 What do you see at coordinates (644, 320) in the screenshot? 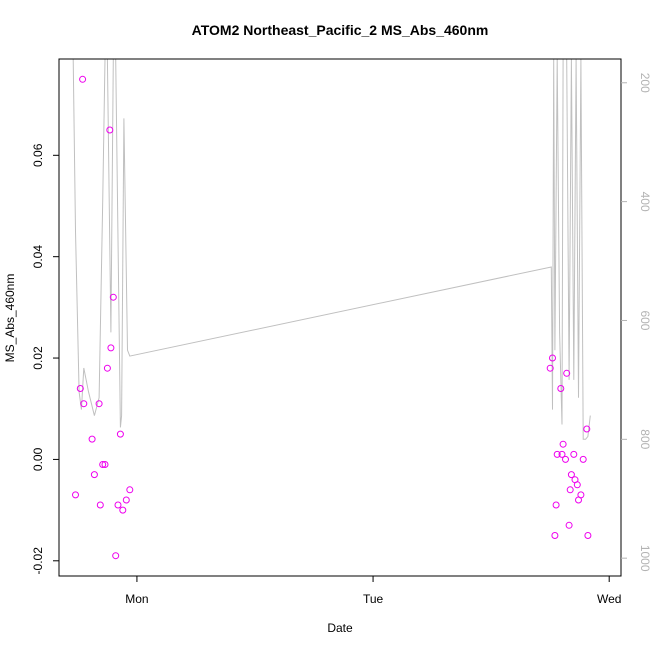
I see `y2-tick-label: 600` at bounding box center [644, 320].